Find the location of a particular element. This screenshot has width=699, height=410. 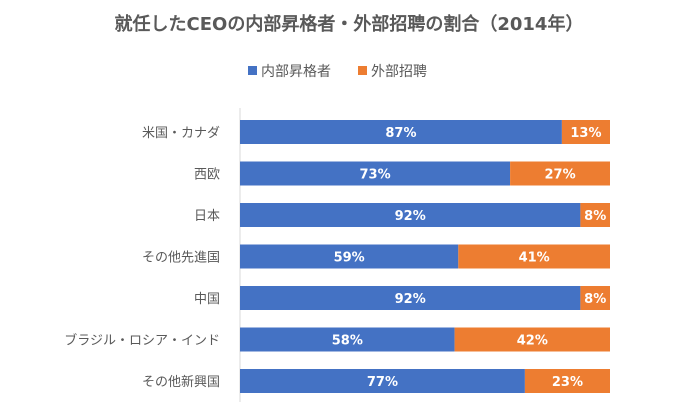

legend: 内部昇格者 外部招聘 is located at coordinates (337, 72).